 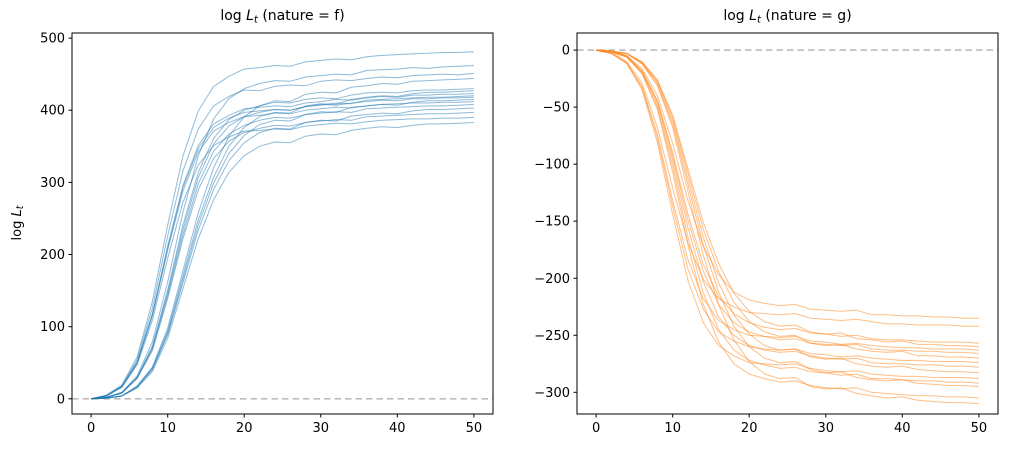 What do you see at coordinates (52, 327) in the screenshot?
I see `y-tick-label: 100` at bounding box center [52, 327].